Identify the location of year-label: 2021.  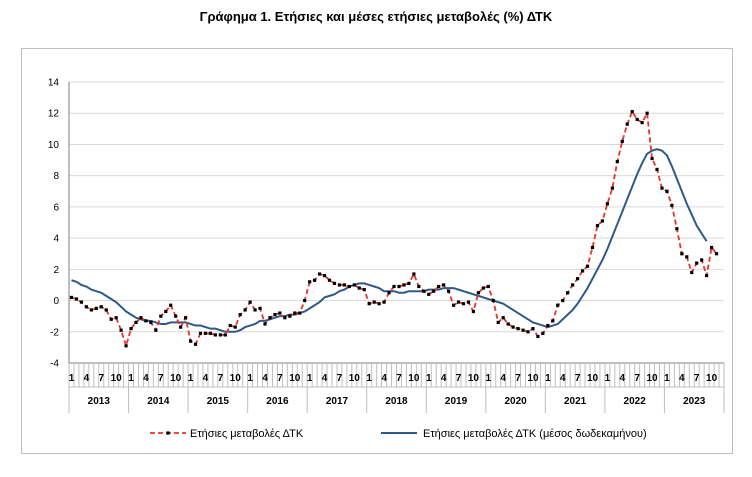
(575, 401).